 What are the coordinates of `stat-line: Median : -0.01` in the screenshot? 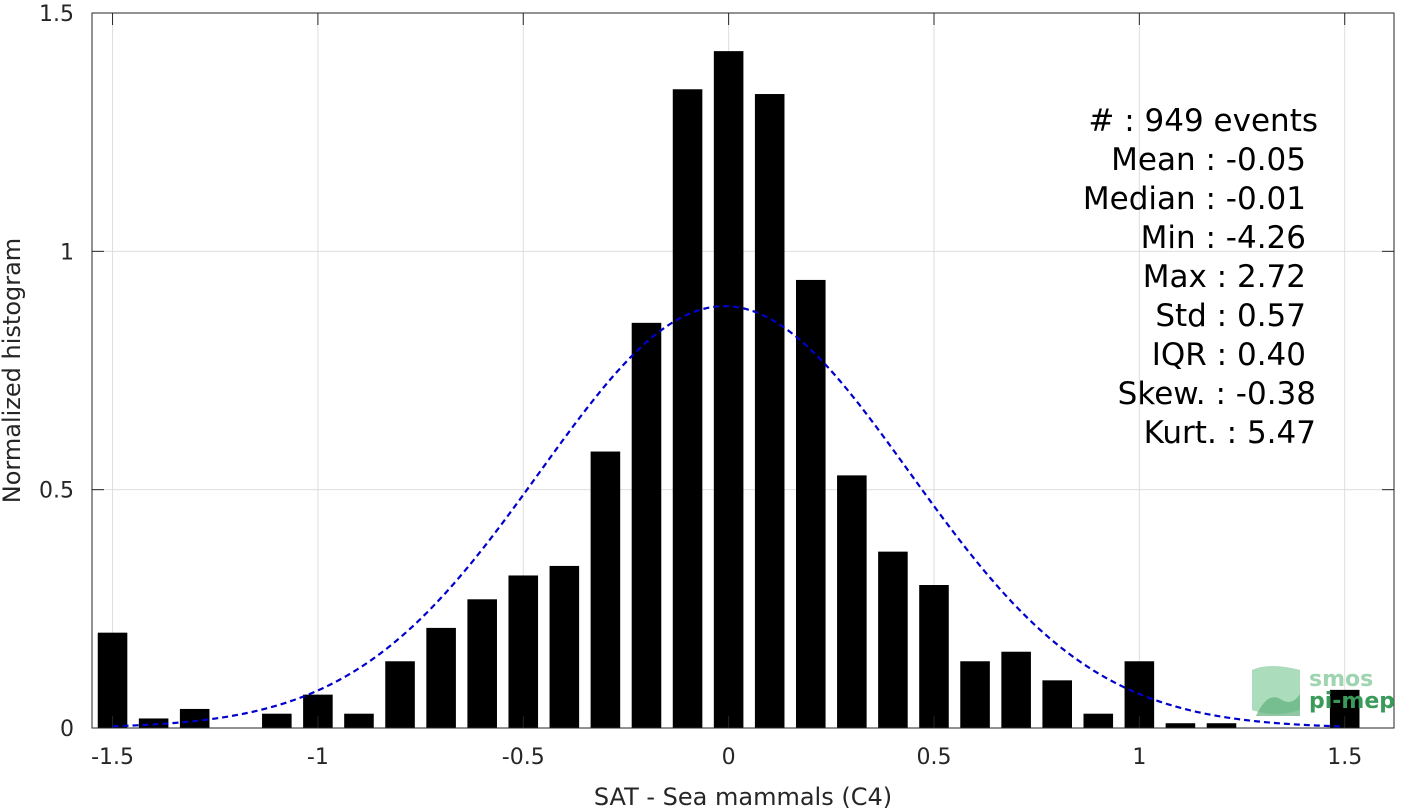 It's located at (1194, 199).